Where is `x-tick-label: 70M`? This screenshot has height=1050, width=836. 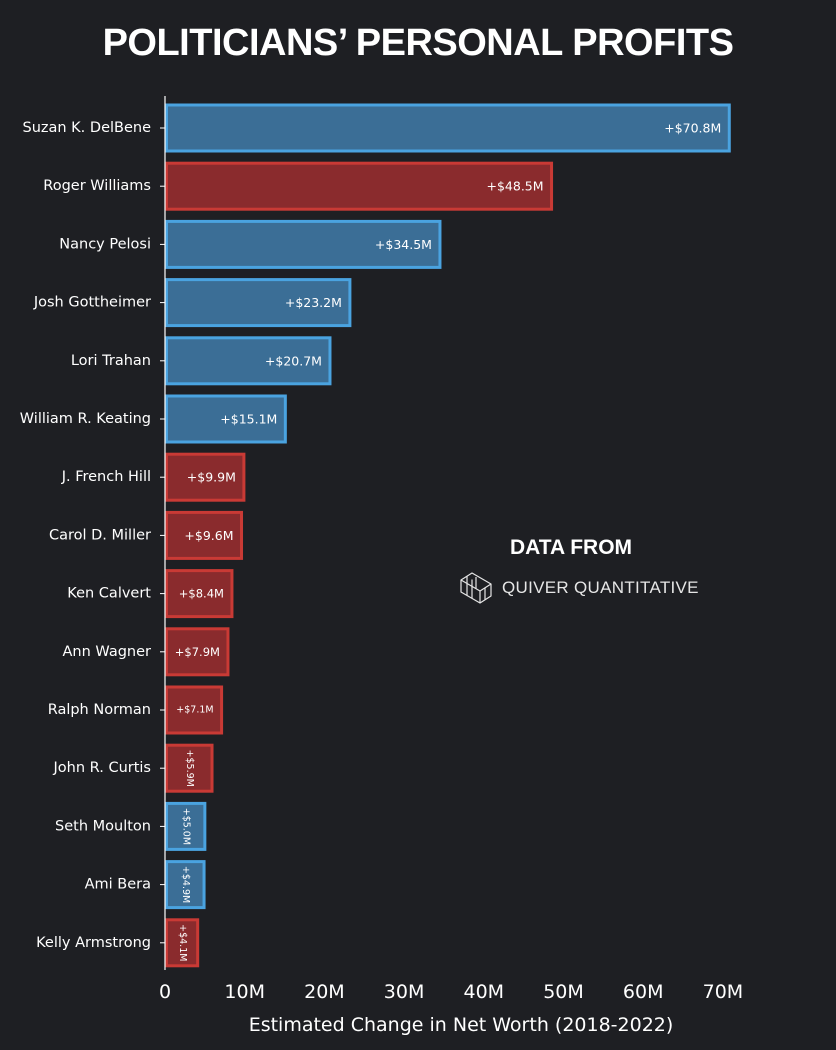
x-tick-label: 70M is located at coordinates (723, 992).